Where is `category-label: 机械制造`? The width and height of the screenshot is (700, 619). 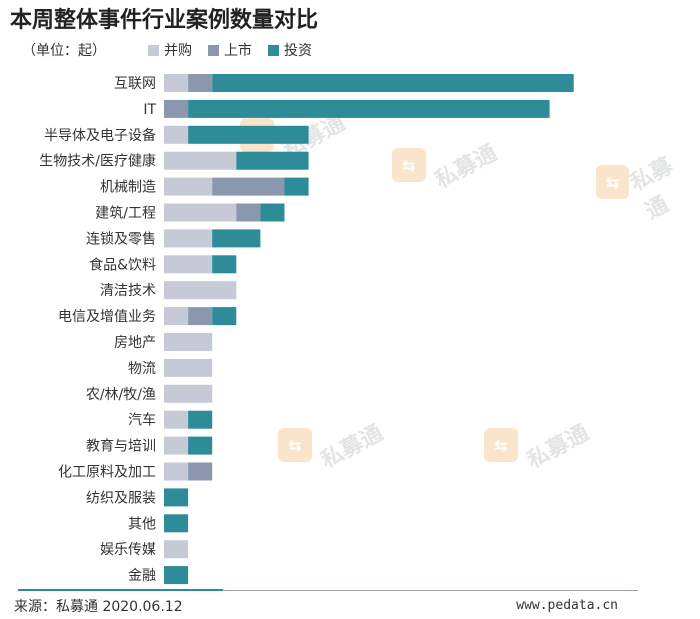
category-label: 机械制造 is located at coordinates (128, 188).